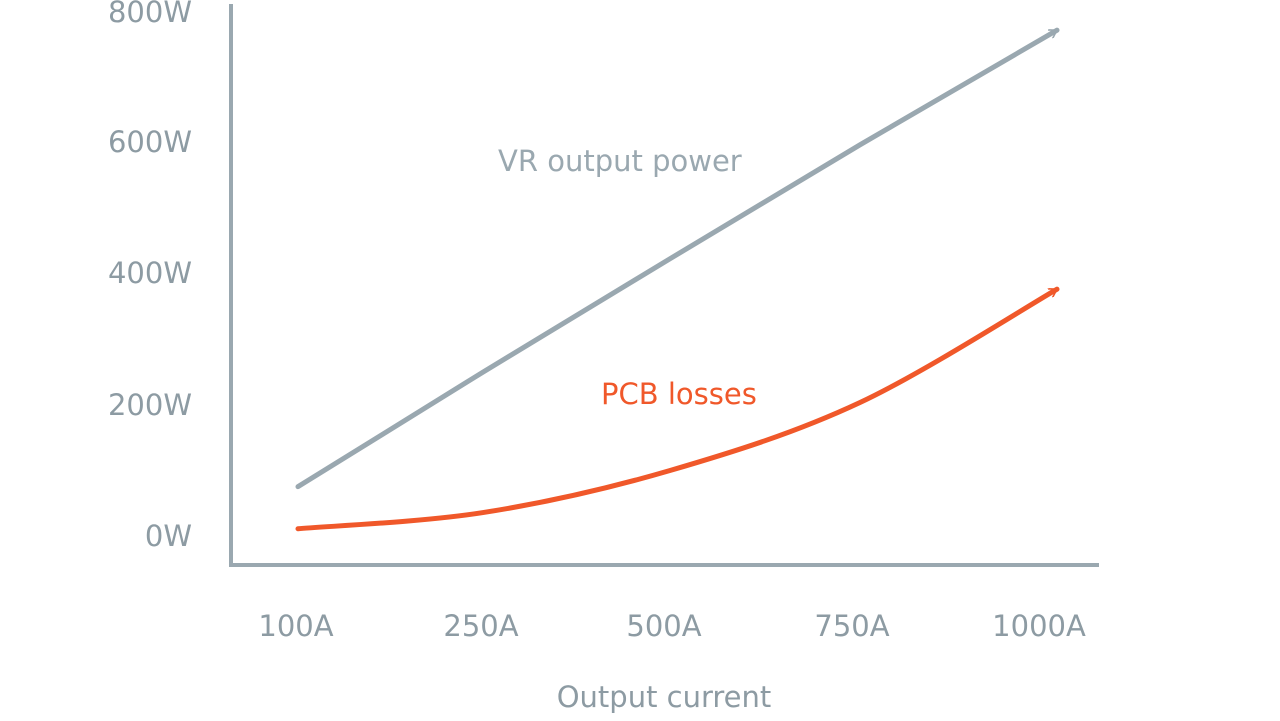 The image size is (1280, 721). What do you see at coordinates (150, 273) in the screenshot?
I see `y-tick-label: 400W` at bounding box center [150, 273].